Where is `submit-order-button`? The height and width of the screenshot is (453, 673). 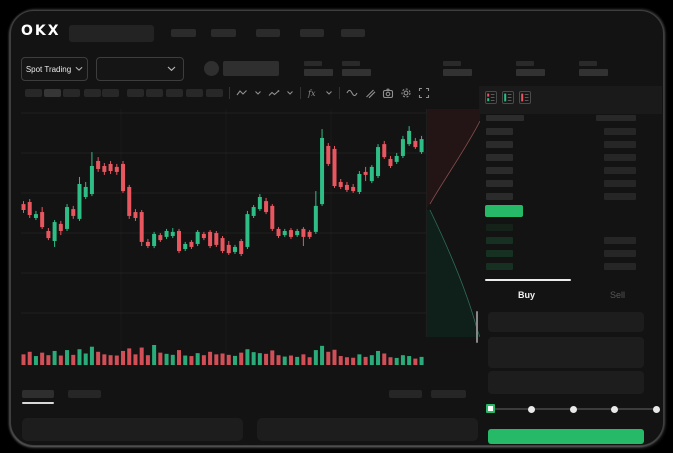 submit-order-button is located at coordinates (566, 436).